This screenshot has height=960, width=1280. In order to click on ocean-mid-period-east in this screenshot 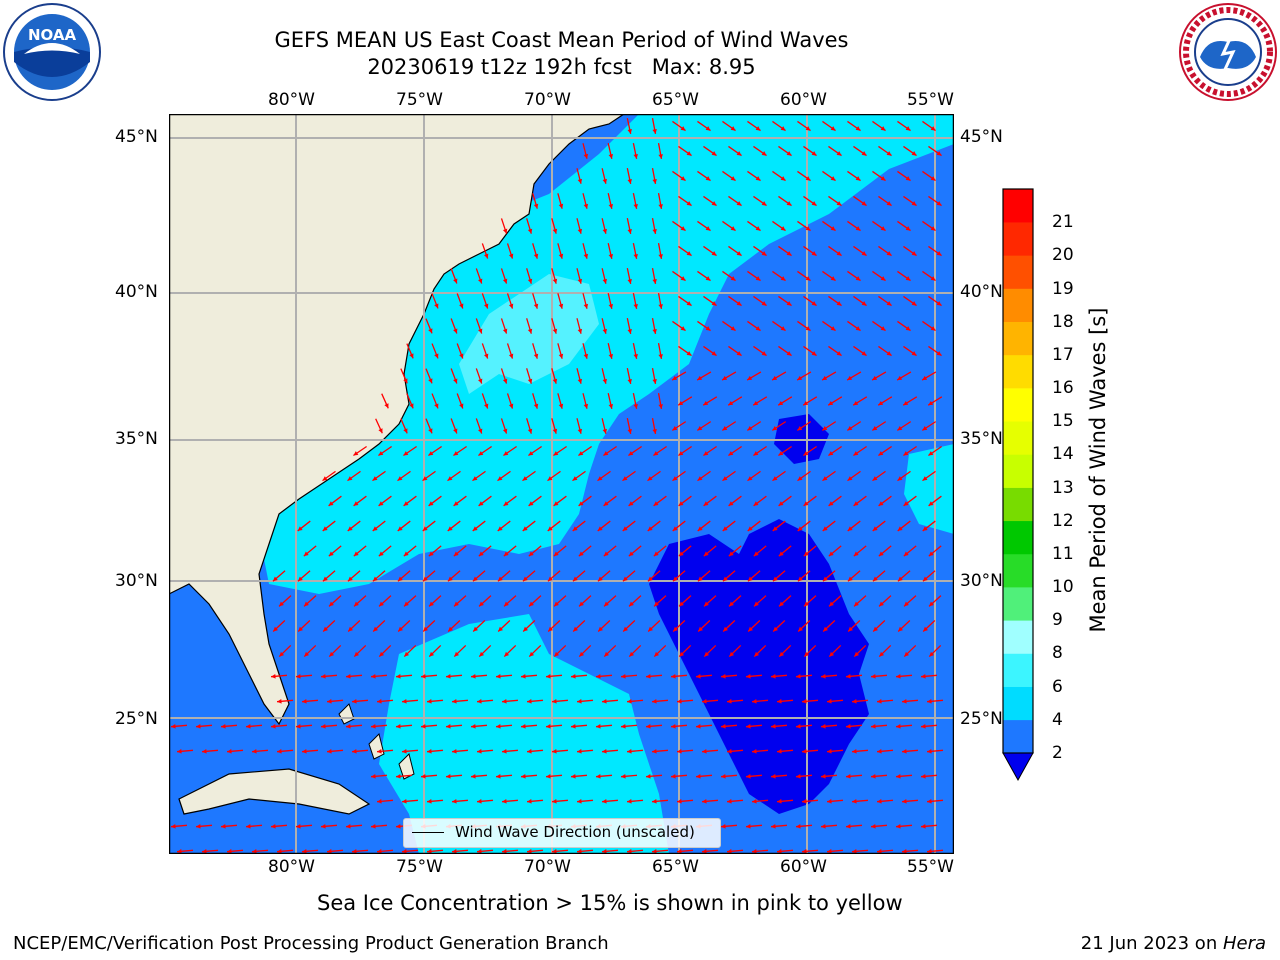, I will do `click(929, 489)`.